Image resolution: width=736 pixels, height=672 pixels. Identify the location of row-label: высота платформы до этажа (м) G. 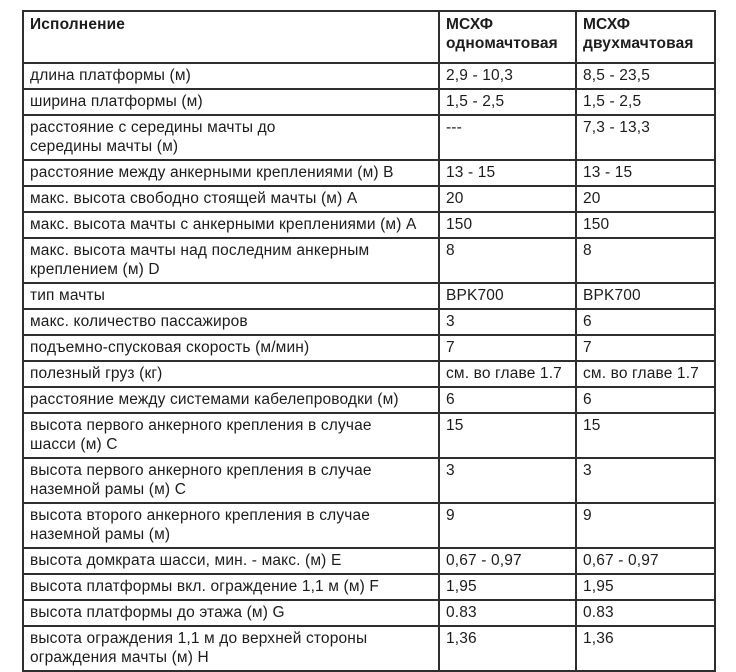
(231, 613).